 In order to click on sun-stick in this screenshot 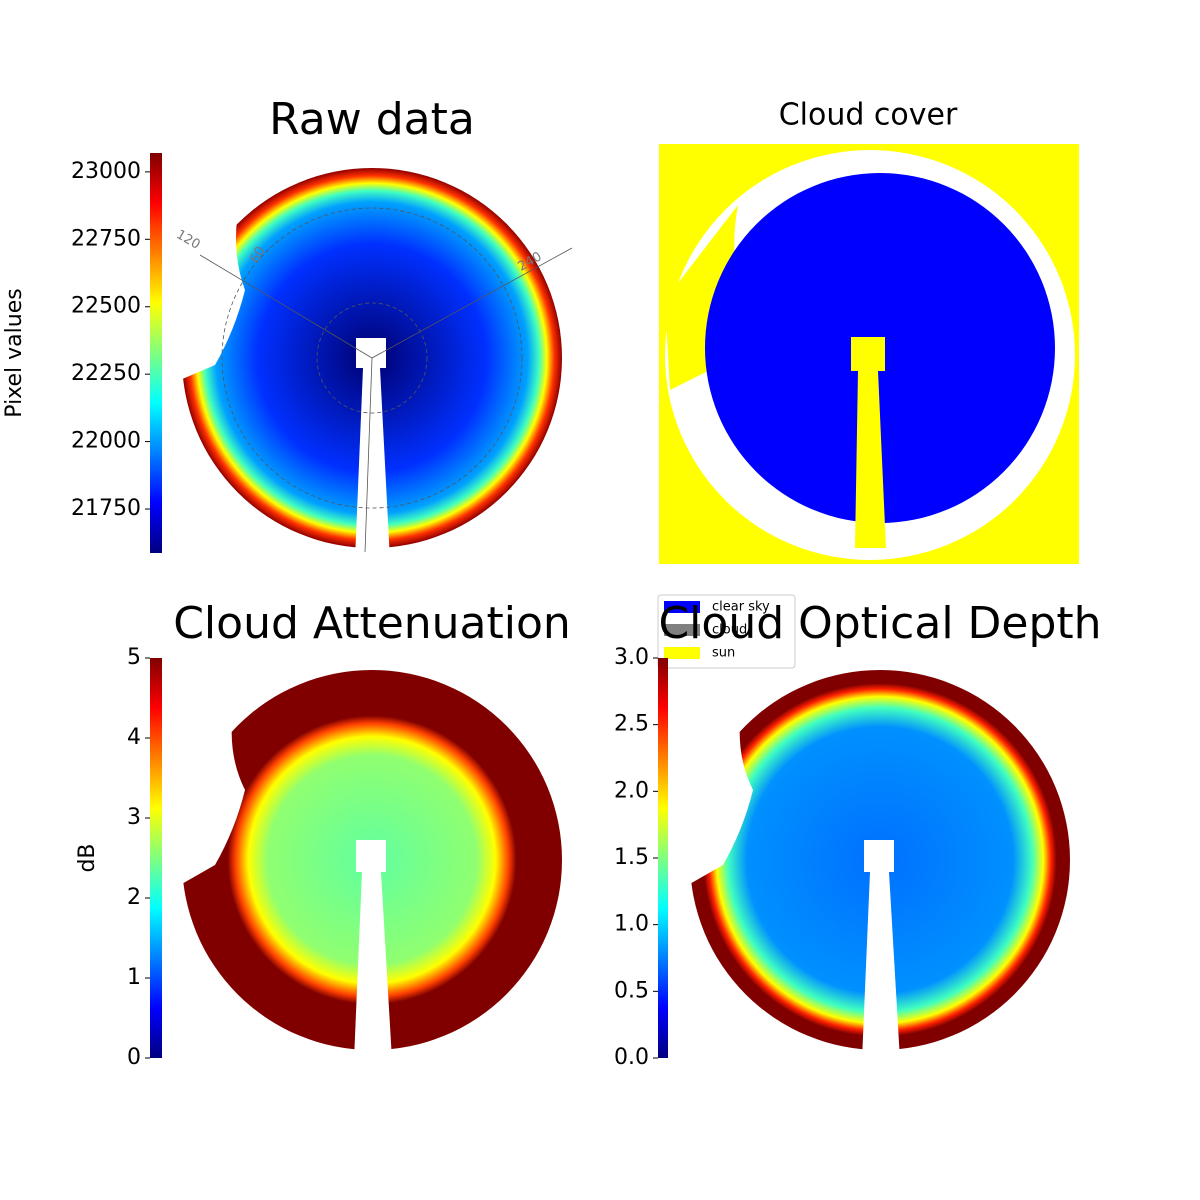, I will do `click(870, 459)`.